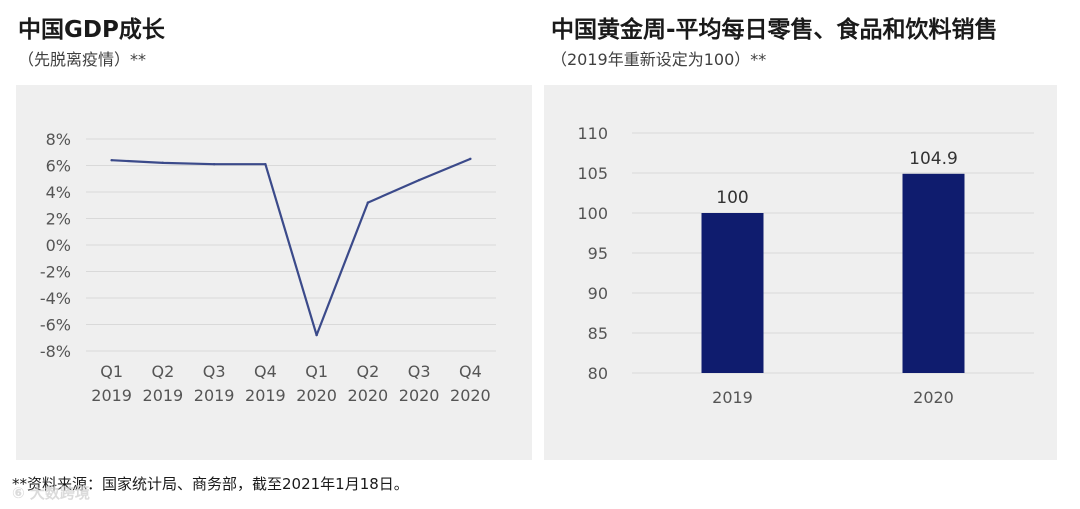  I want to click on gdp-y-tick-label: 8%, so click(58, 139).